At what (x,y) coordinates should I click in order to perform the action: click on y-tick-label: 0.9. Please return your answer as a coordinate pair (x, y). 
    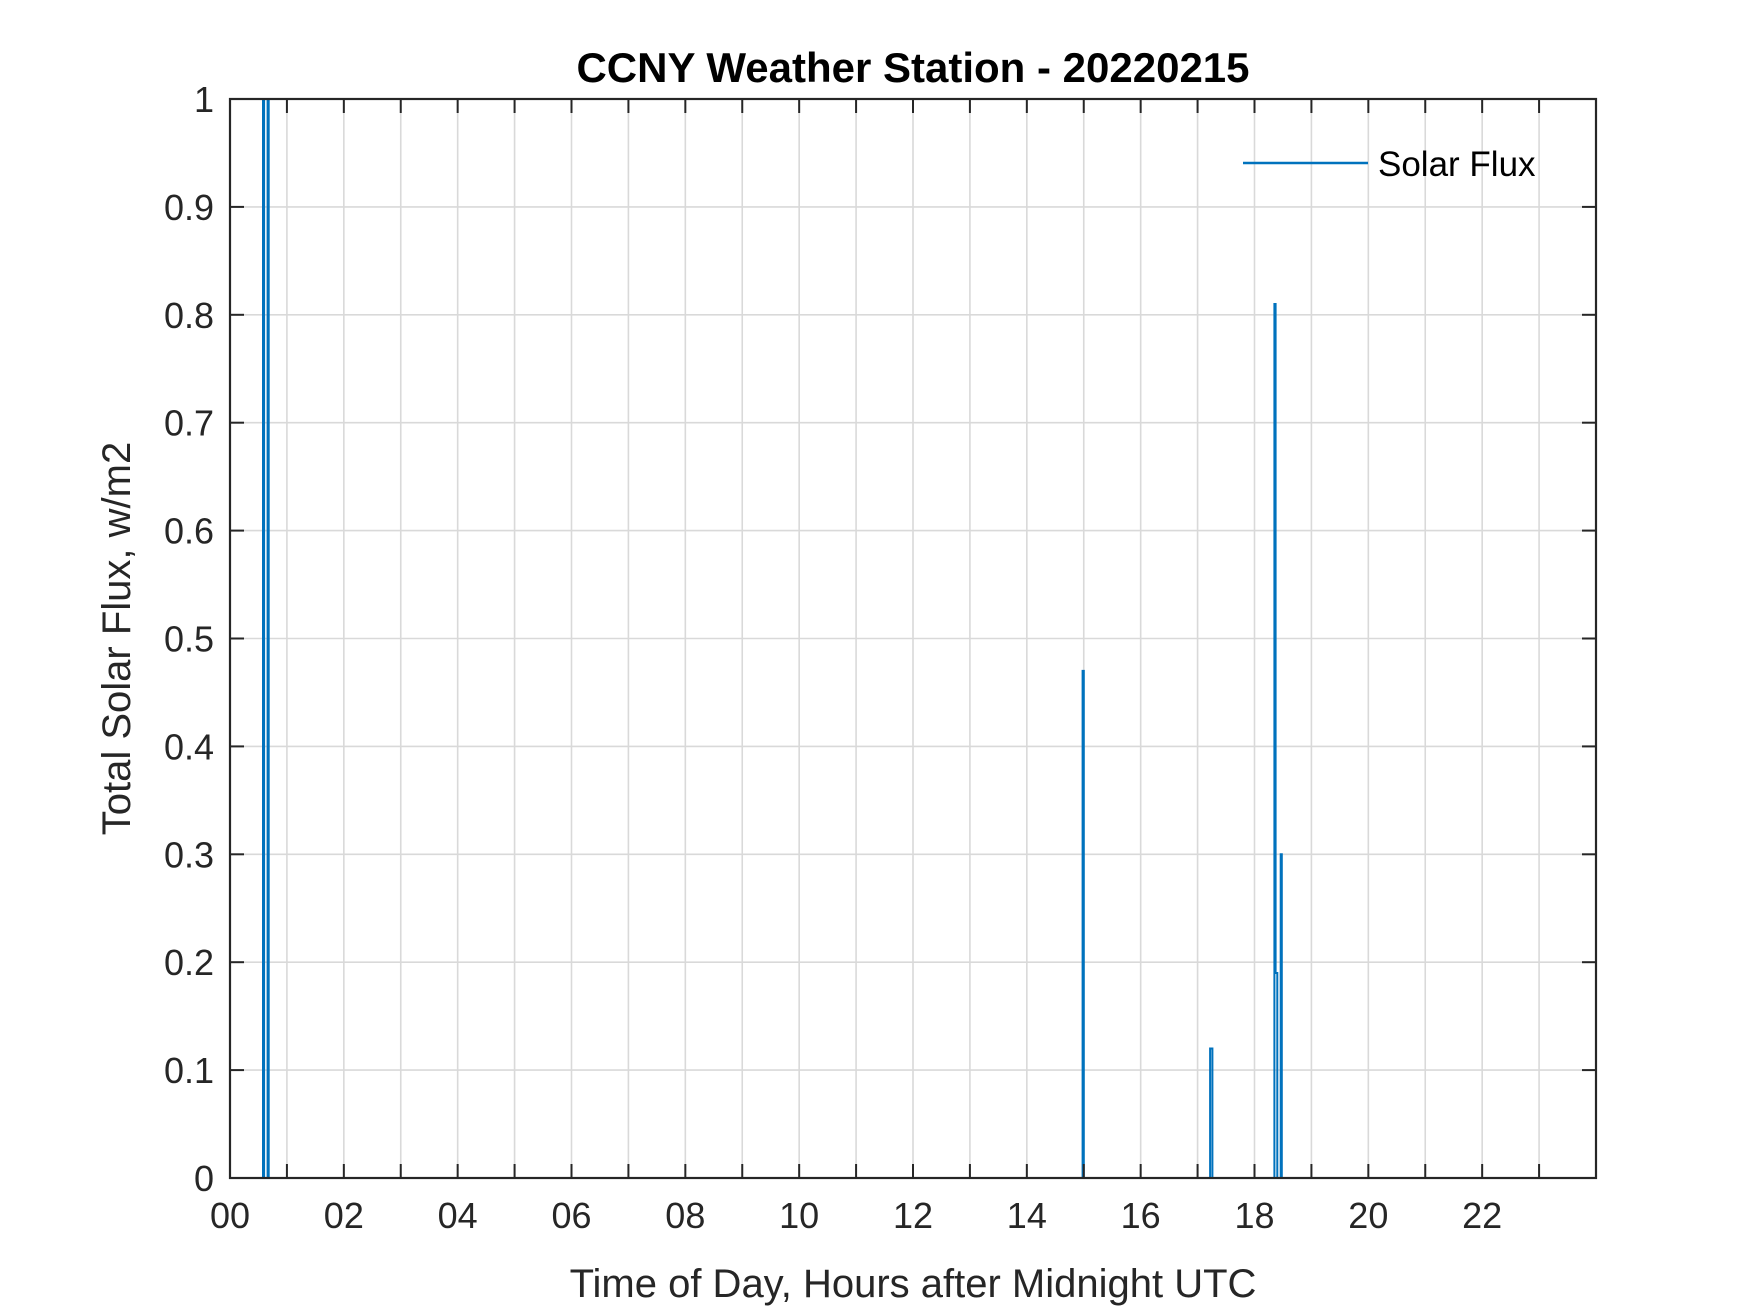
    Looking at the image, I should click on (189, 207).